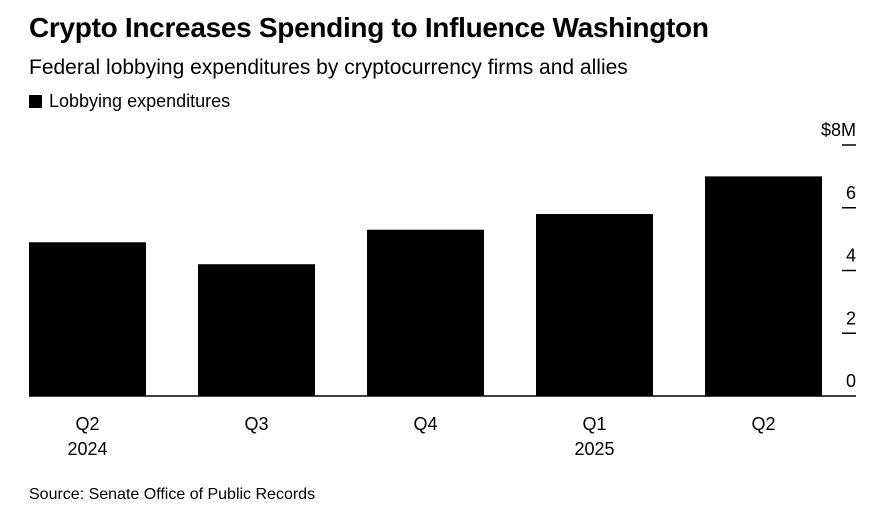 The height and width of the screenshot is (516, 889). What do you see at coordinates (851, 256) in the screenshot?
I see `y-tick-label-2: 4` at bounding box center [851, 256].